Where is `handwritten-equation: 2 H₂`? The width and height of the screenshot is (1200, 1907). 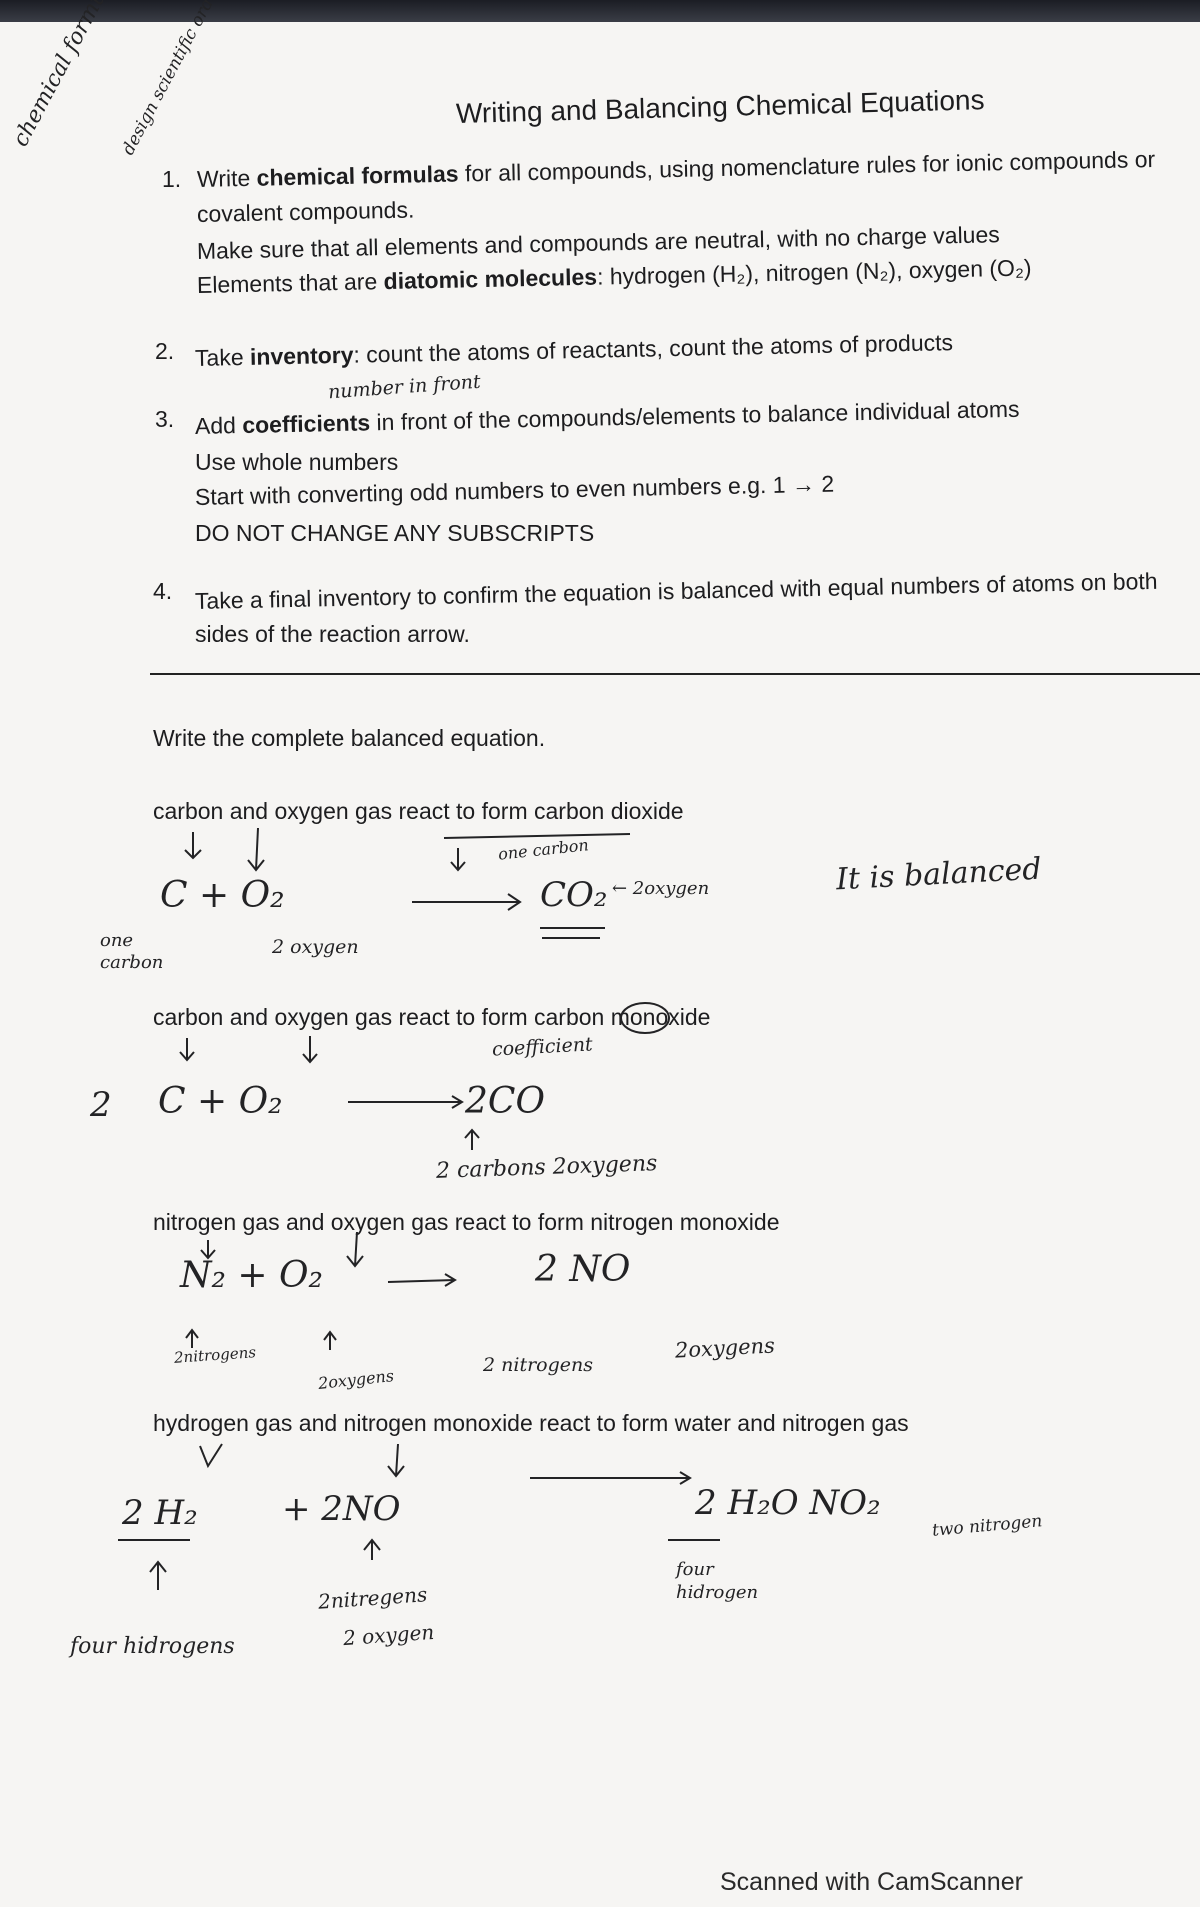
handwritten-equation: 2 H₂ is located at coordinates (160, 1513).